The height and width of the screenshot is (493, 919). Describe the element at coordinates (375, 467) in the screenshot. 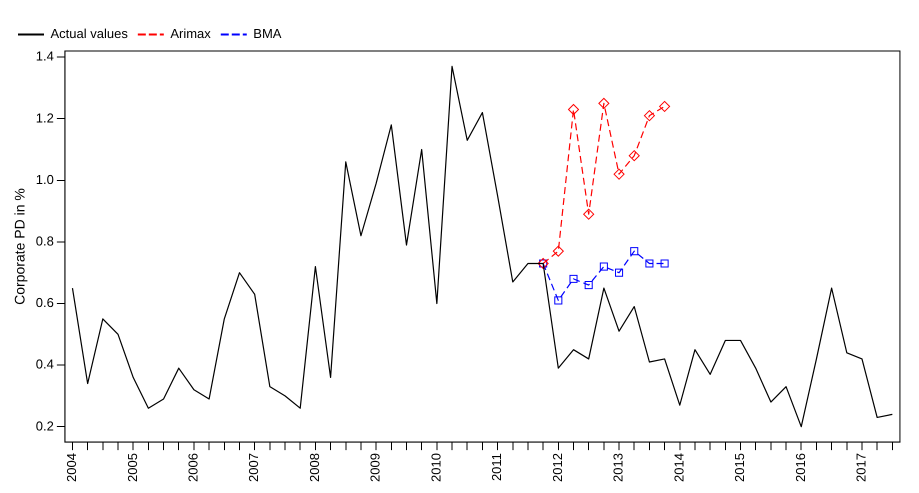

I see `x-tick-label: 2009` at that location.